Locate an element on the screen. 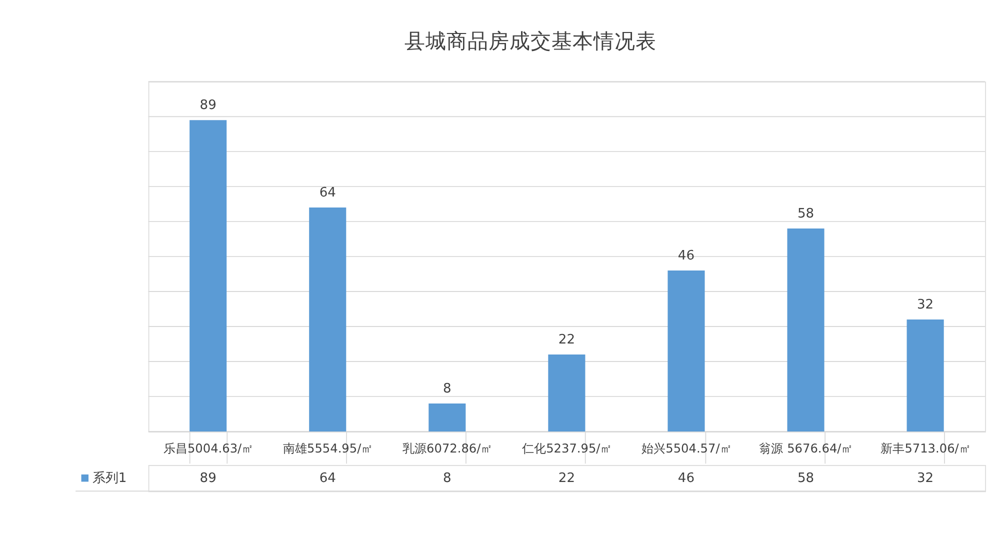 This screenshot has height=548, width=1000. x-tick-label: 南雄5554.95/㎡ is located at coordinates (328, 448).